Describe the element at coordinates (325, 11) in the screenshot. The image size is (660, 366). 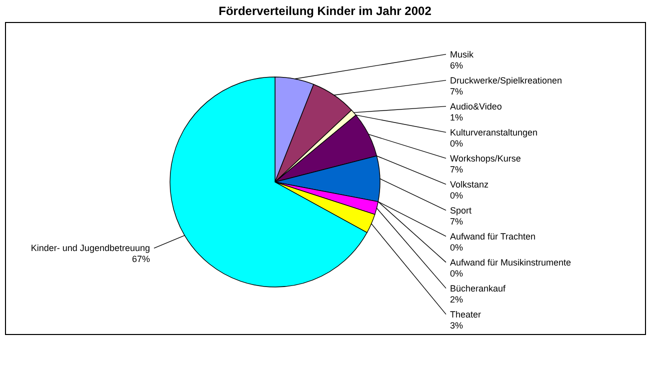
I see `chart-title: Förderverteilung Kinder im Jahr 2002` at that location.